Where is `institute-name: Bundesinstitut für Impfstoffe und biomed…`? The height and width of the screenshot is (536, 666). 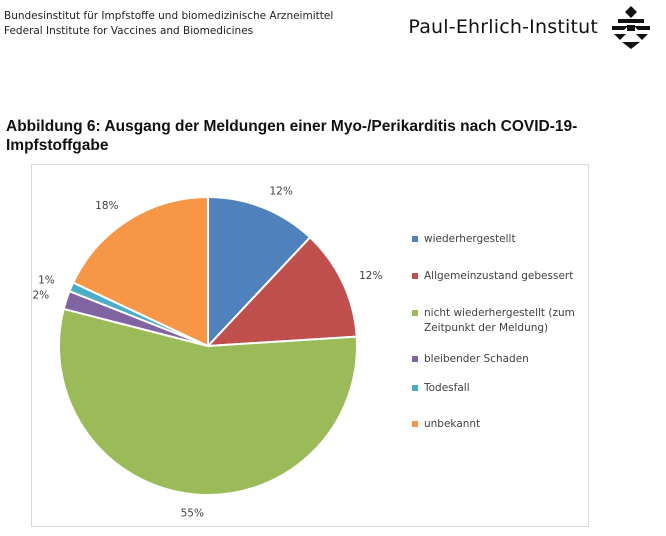
institute-name: Bundesinstitut für Impfstoffe und biomed… is located at coordinates (168, 24).